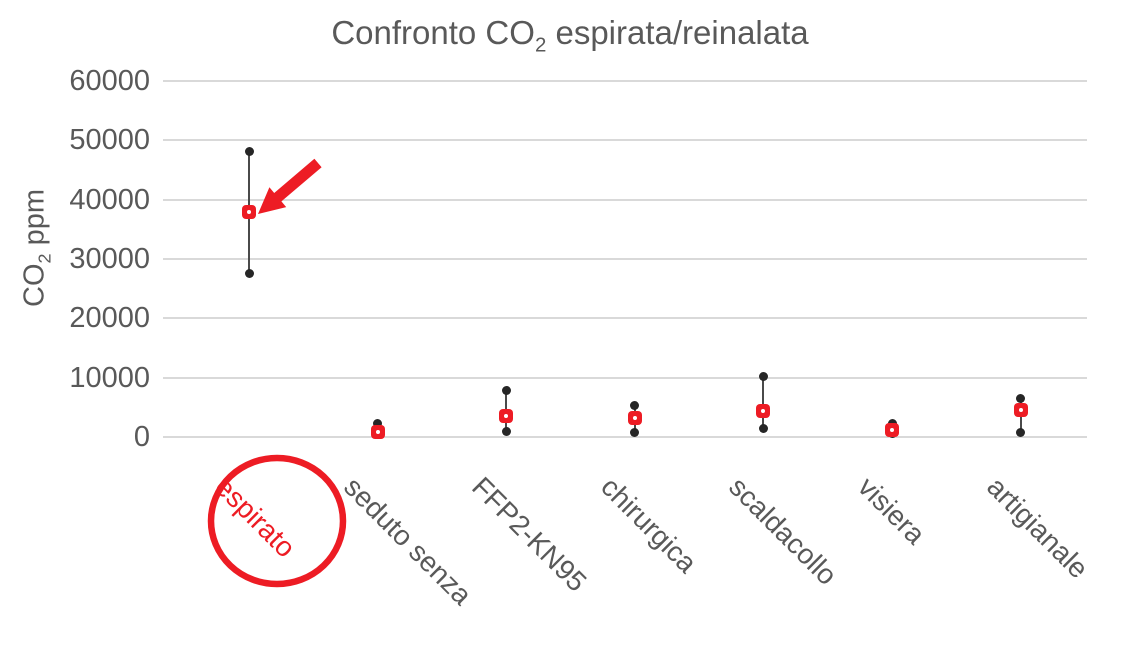 This screenshot has height=646, width=1140. I want to click on y-tick-label: 0, so click(141, 437).